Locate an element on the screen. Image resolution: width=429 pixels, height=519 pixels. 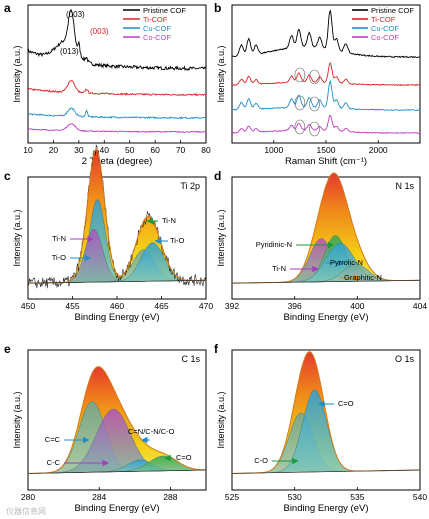
panel-title: C 1s is located at coordinates (190, 359).